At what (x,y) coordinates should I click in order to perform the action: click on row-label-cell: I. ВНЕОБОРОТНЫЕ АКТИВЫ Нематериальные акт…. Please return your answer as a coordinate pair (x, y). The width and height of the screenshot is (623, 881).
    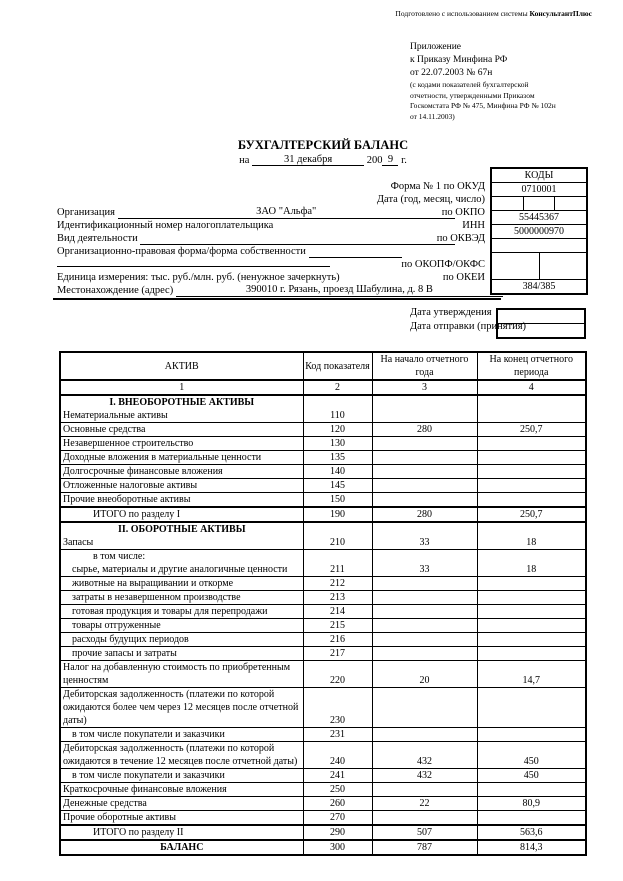
    Looking at the image, I should click on (181, 408).